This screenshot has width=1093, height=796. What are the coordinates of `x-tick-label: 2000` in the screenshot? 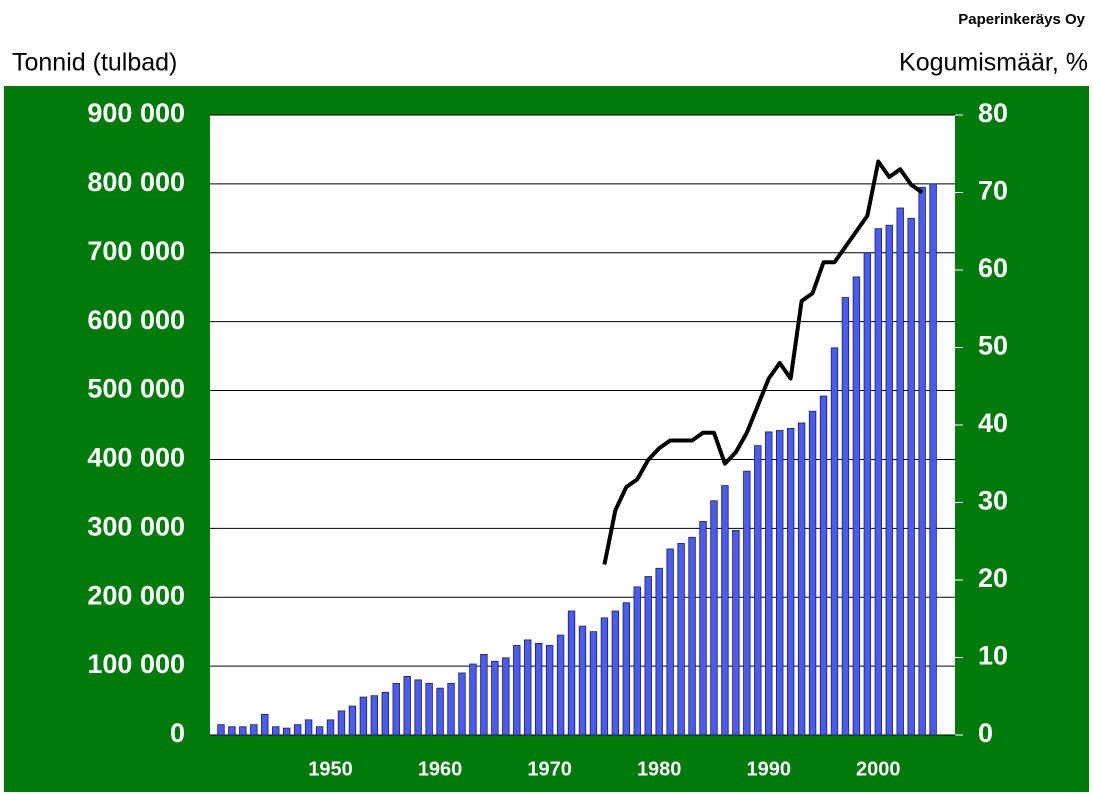 It's located at (878, 769).